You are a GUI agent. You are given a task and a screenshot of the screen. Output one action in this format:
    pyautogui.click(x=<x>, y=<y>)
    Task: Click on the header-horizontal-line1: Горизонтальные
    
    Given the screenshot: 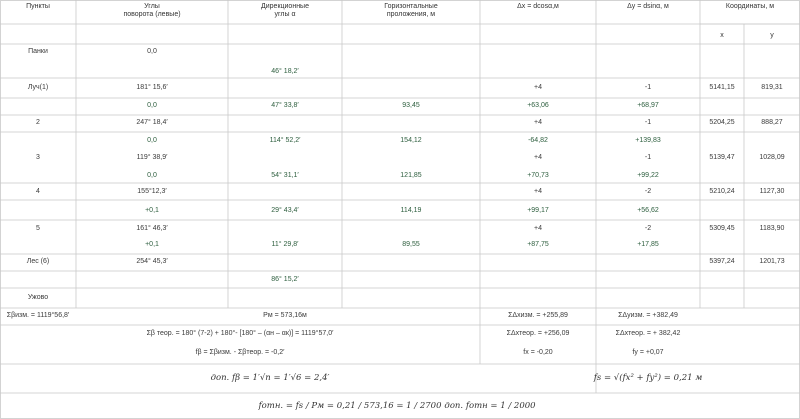 What is the action you would take?
    pyautogui.click(x=411, y=6)
    